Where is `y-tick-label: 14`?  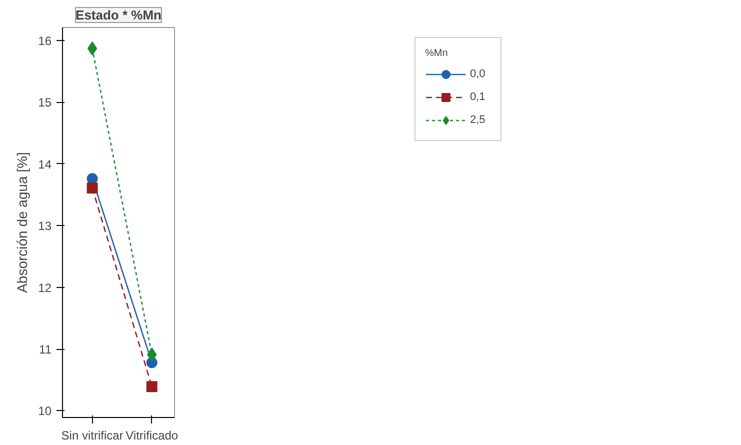
y-tick-label: 14 is located at coordinates (45, 164).